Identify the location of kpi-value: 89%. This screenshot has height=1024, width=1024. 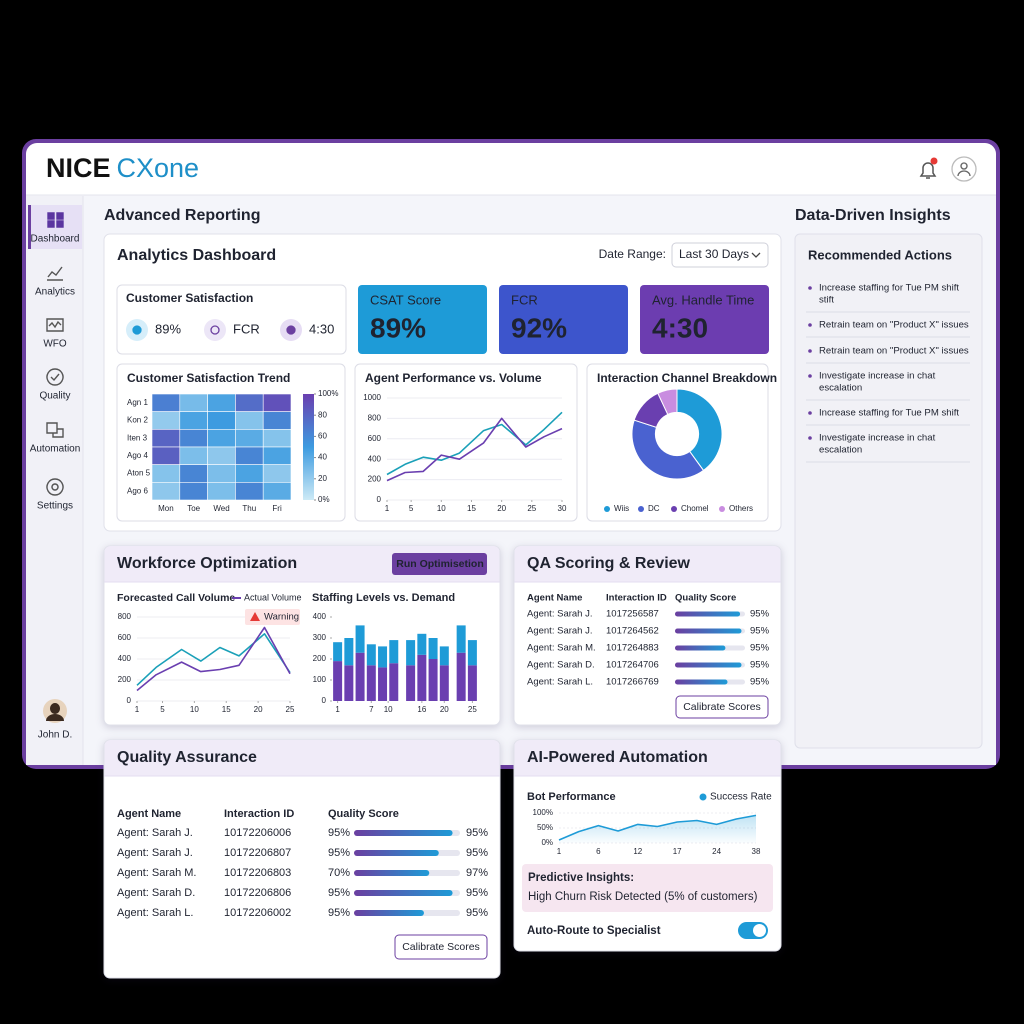
(398, 327).